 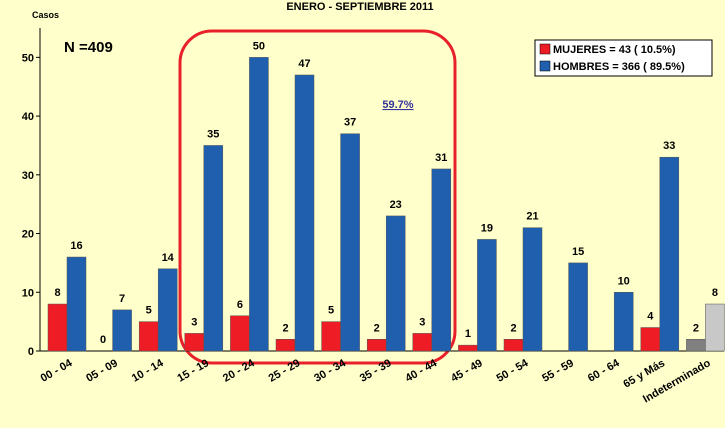 I want to click on y-tick-label: 40, so click(x=28, y=117).